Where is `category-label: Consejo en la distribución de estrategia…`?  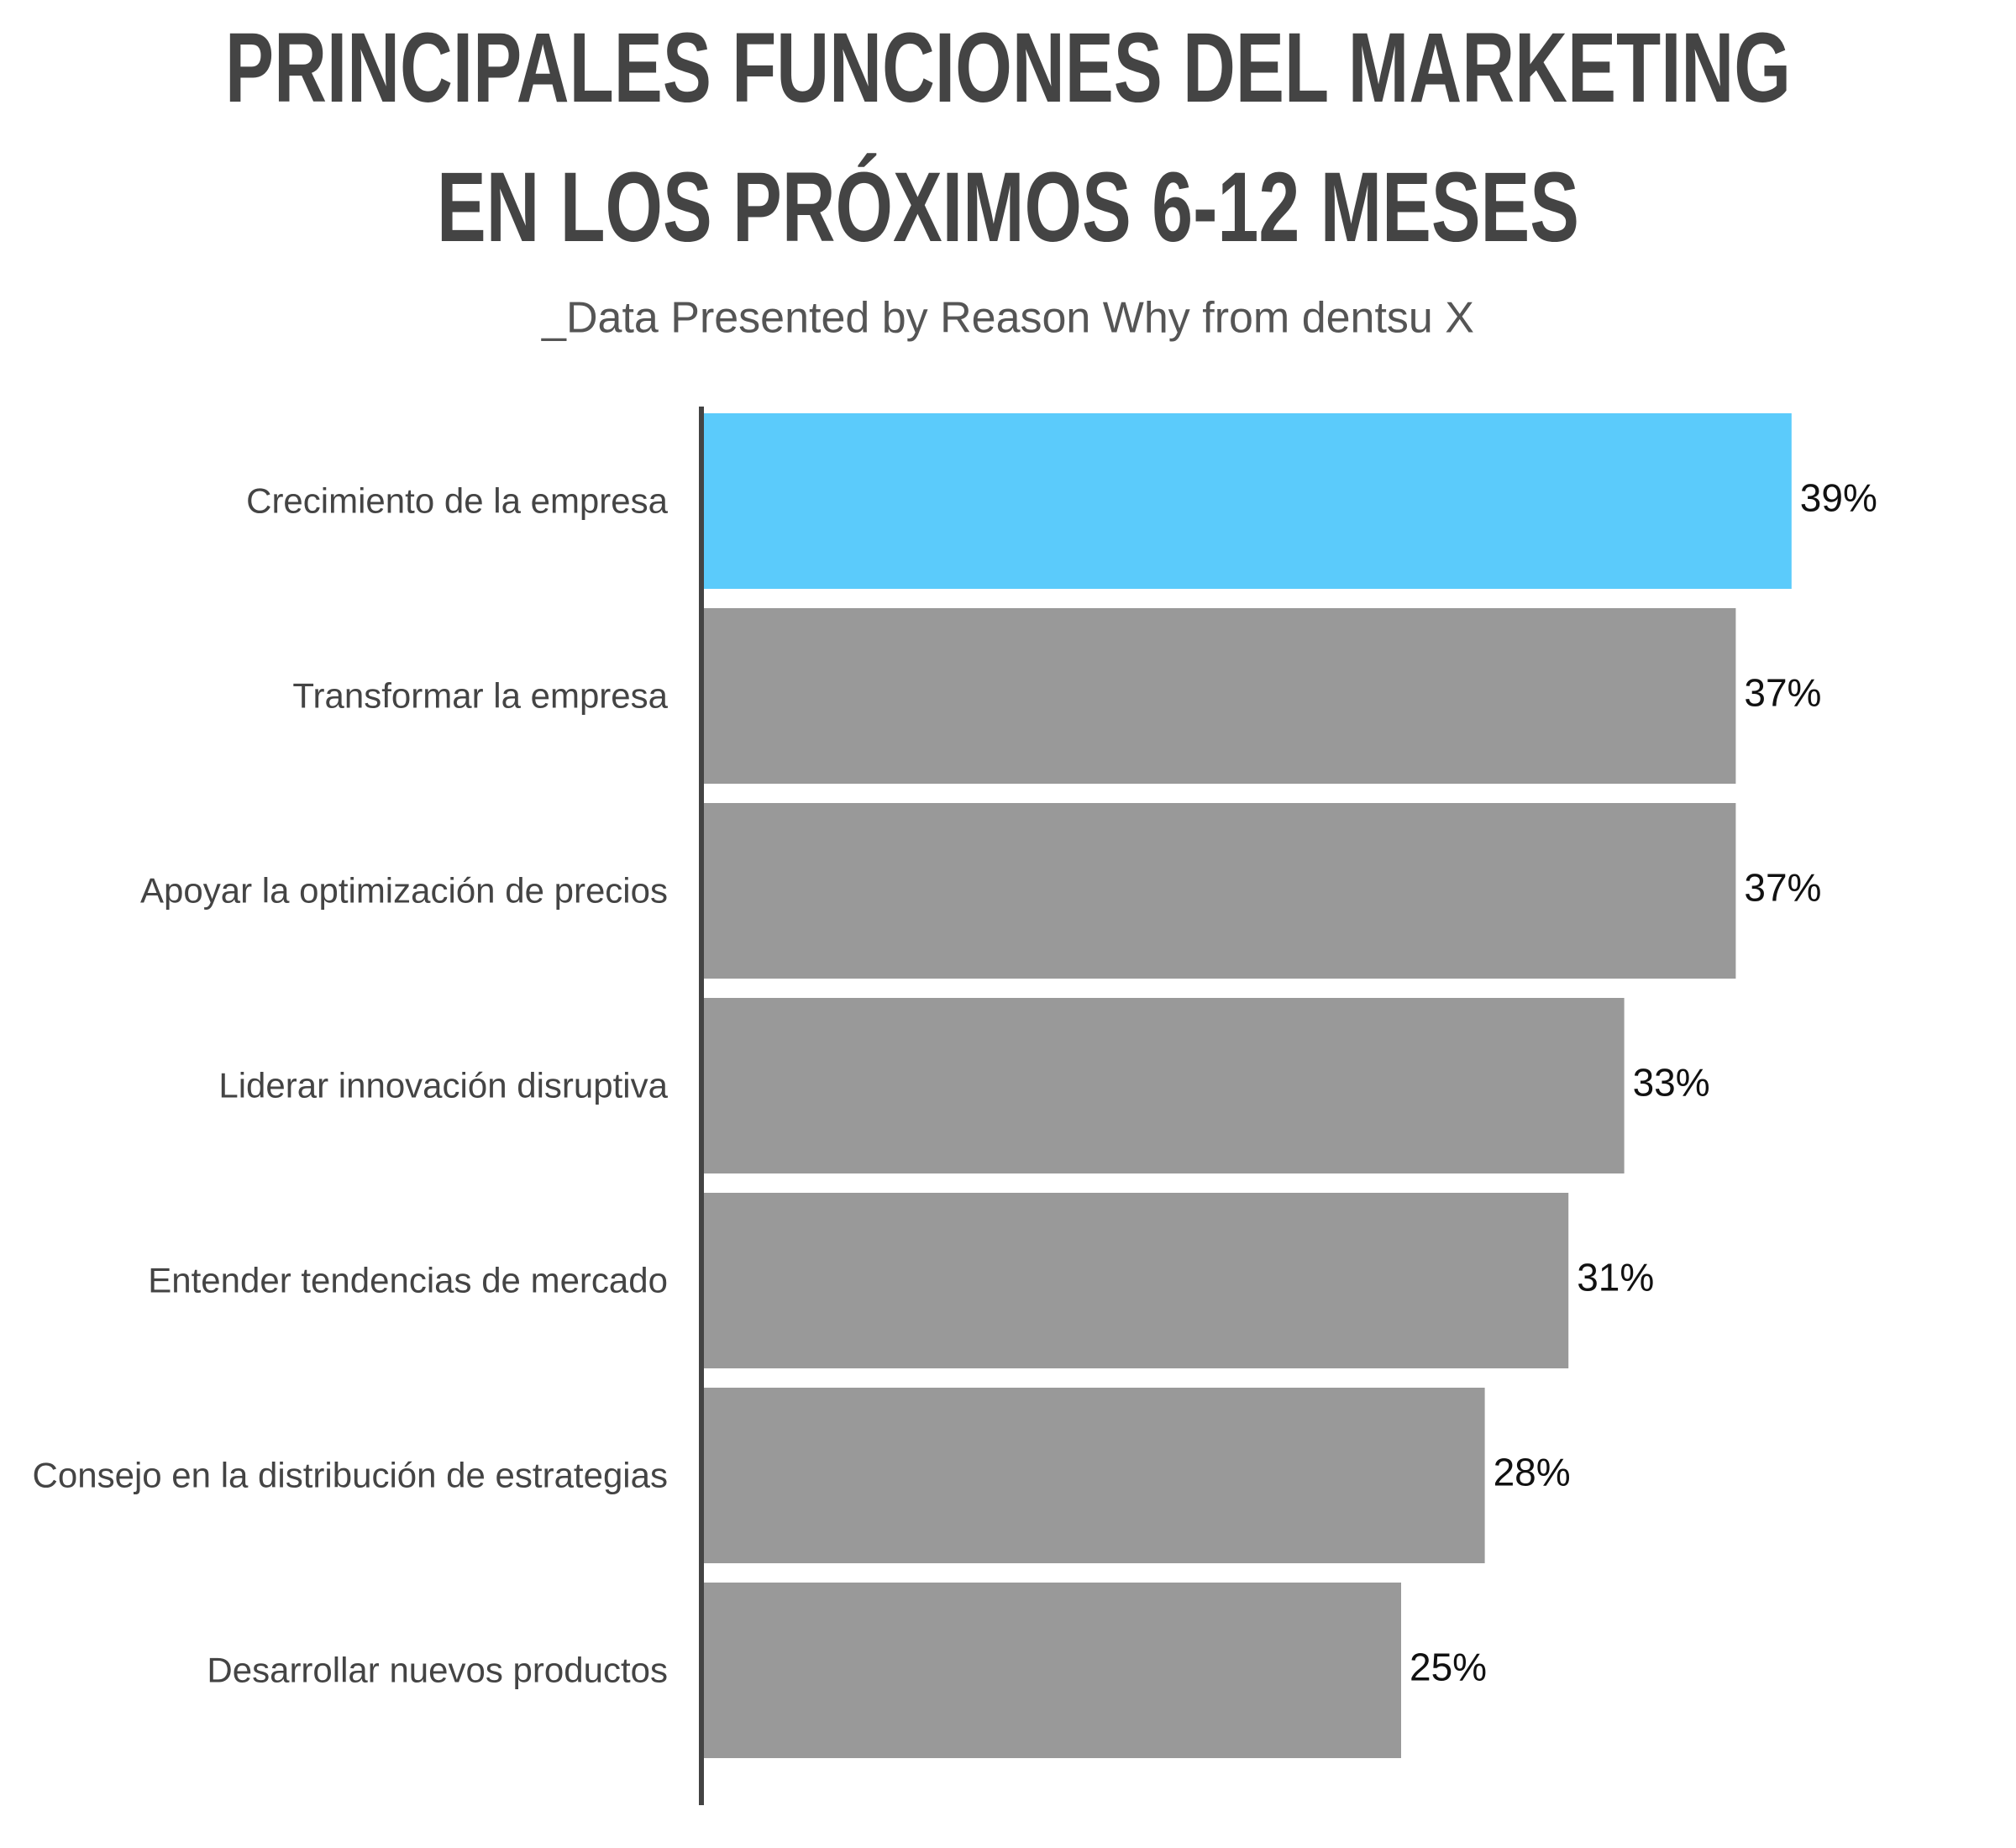 category-label: Consejo en la distribución de estrategia… is located at coordinates (350, 1475).